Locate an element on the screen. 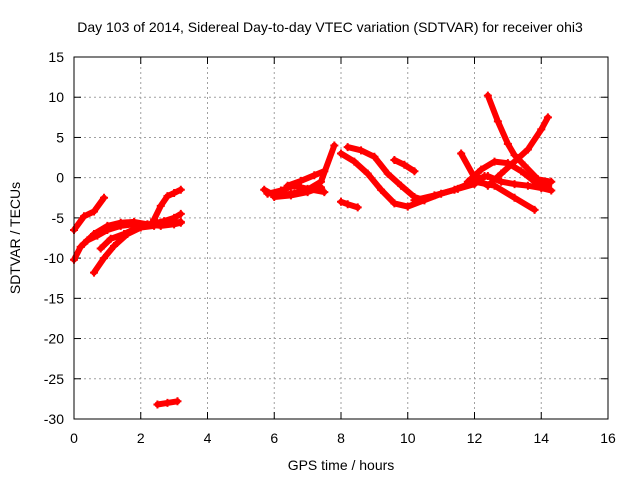 The width and height of the screenshot is (640, 480). y-tick-label: 5 is located at coordinates (60, 137).